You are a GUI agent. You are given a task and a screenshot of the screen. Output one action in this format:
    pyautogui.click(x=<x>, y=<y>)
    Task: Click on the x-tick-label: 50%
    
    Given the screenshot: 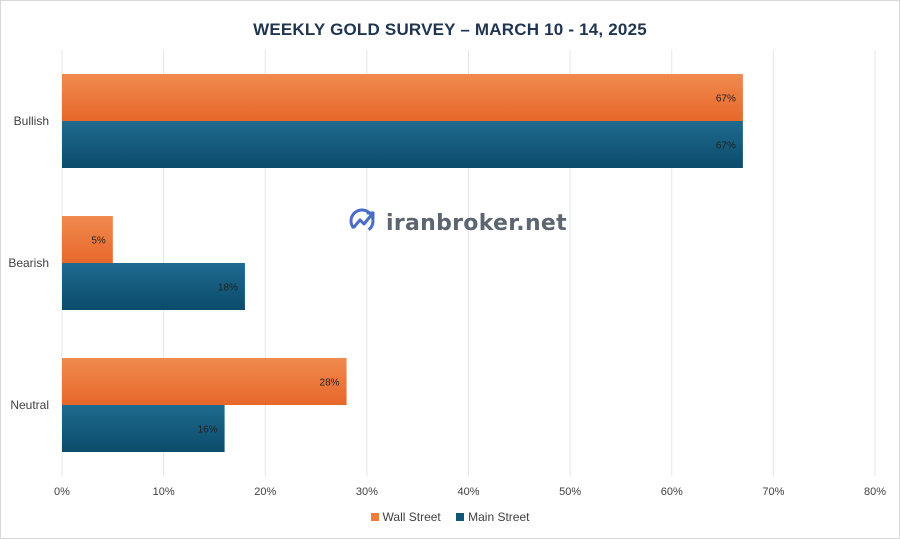 What is the action you would take?
    pyautogui.click(x=570, y=492)
    